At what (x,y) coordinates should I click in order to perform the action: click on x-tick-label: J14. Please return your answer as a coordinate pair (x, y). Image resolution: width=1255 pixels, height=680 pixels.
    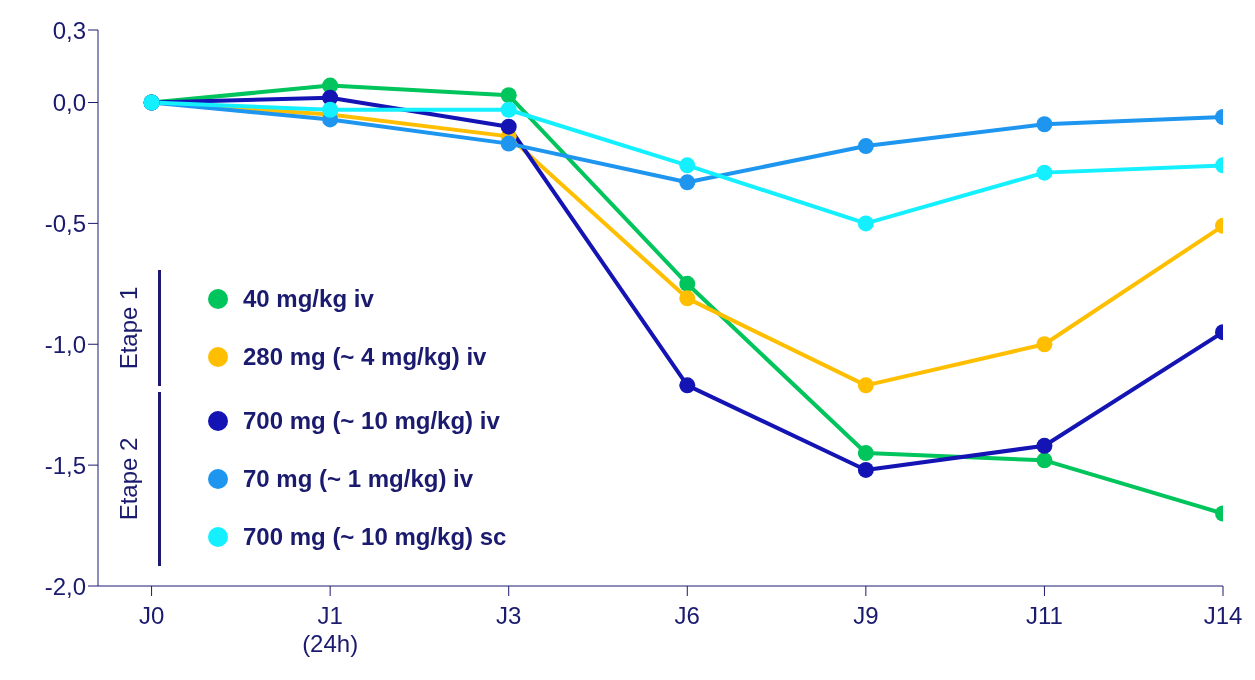
    Looking at the image, I should click on (1223, 615).